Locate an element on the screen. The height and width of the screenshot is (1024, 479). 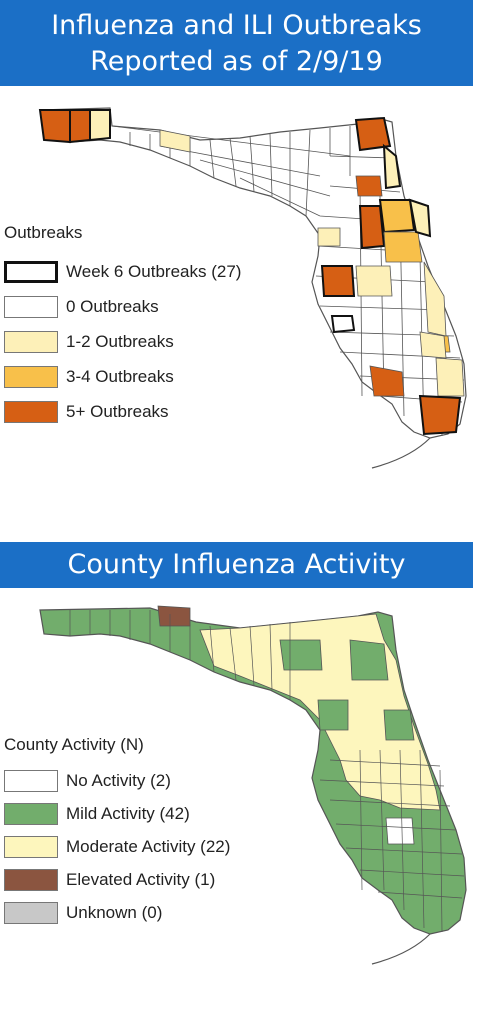
legend-label-mild: Mild Activity (42) is located at coordinates (128, 813).